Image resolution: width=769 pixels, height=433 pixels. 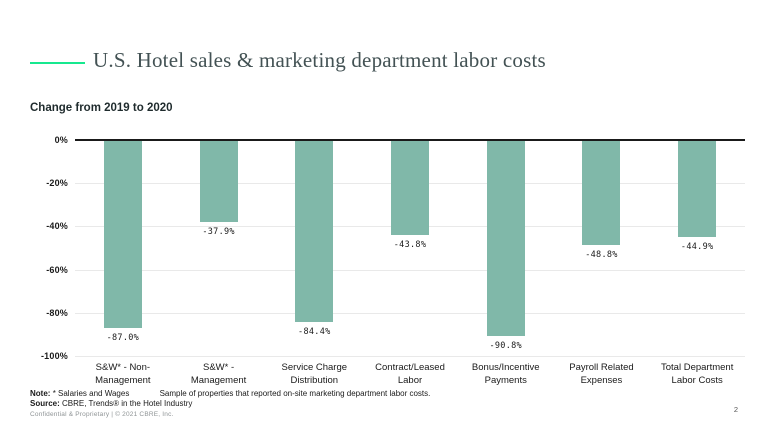 What do you see at coordinates (601, 374) in the screenshot?
I see `x-category-label: Payroll Related Expenses` at bounding box center [601, 374].